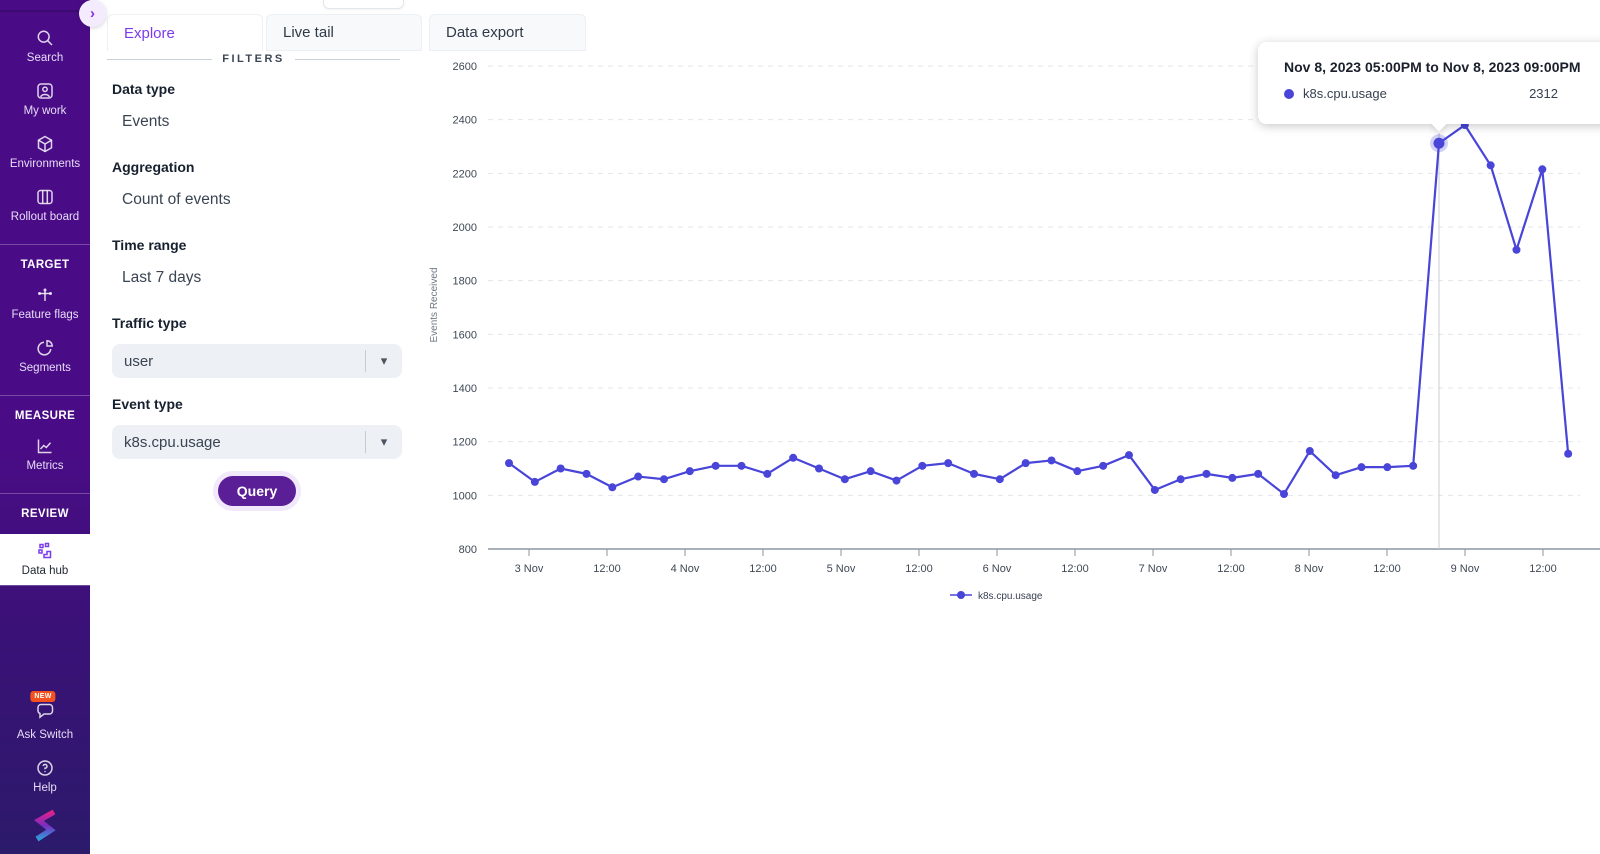 Image resolution: width=1600 pixels, height=854 pixels. I want to click on sidebar-item-label: Data hub, so click(45, 571).